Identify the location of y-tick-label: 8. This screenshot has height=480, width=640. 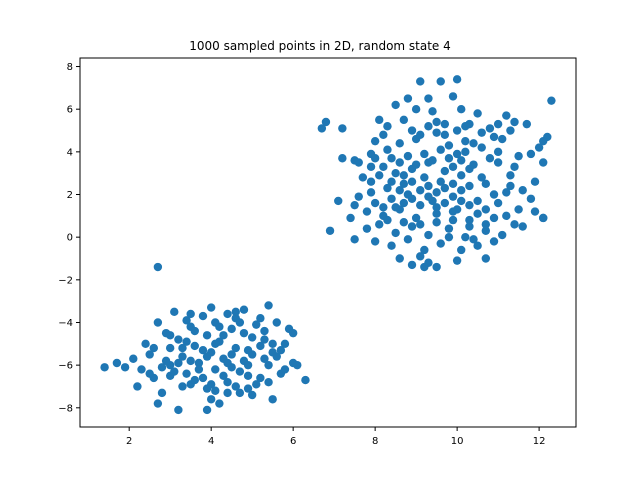
(70, 67).